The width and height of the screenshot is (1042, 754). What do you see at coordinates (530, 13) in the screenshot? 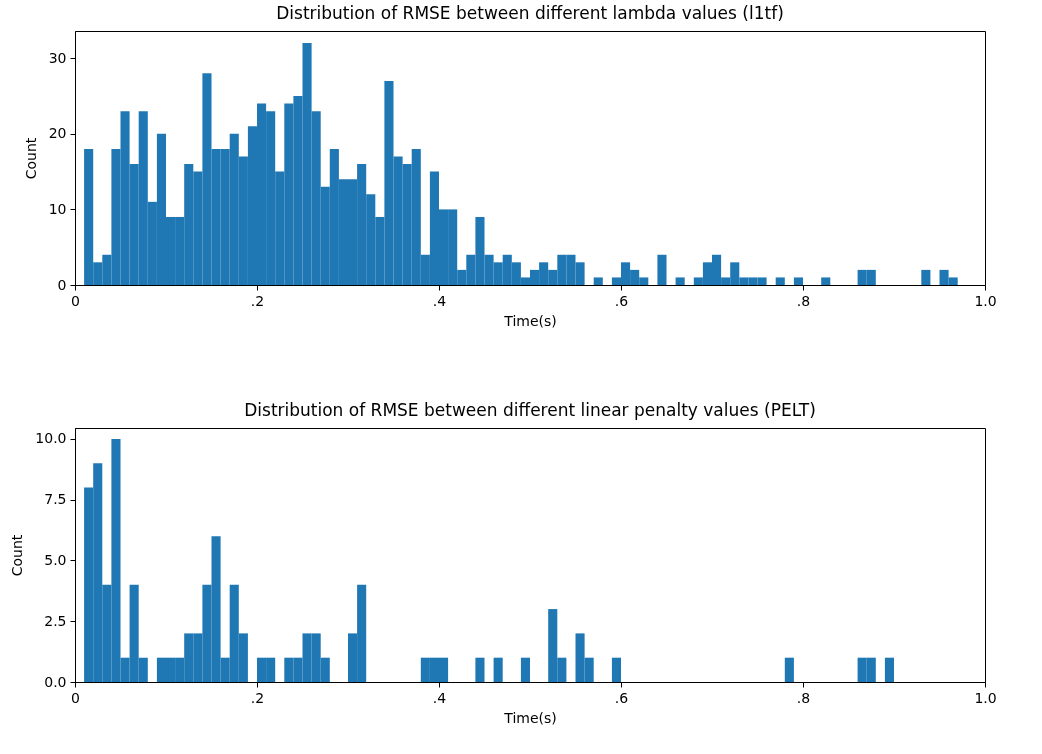
I see `chart-title: Distribution of RMSE between different lambda values (l1tf)` at bounding box center [530, 13].